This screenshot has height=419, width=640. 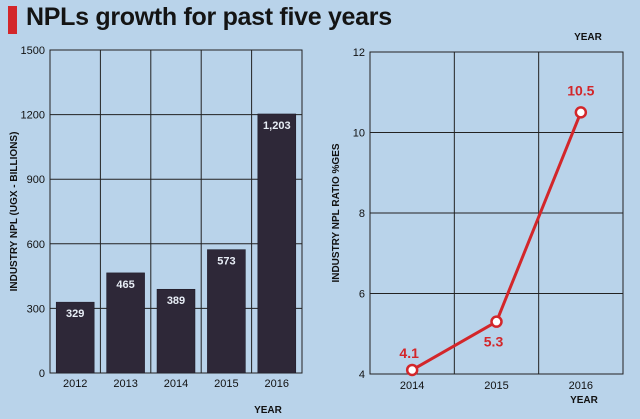 I want to click on line-data-label: 5.3, so click(x=494, y=342).